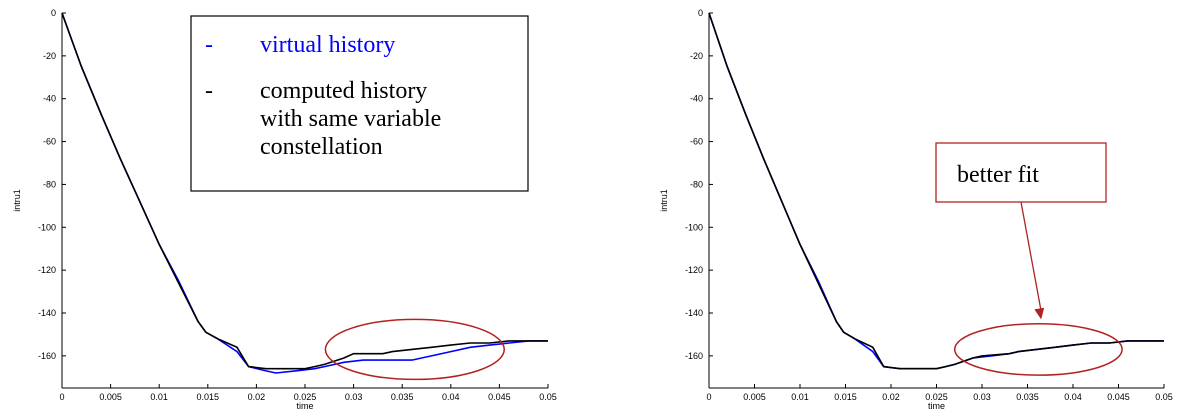  Describe the element at coordinates (998, 175) in the screenshot. I see `callout-text: better fit` at that location.